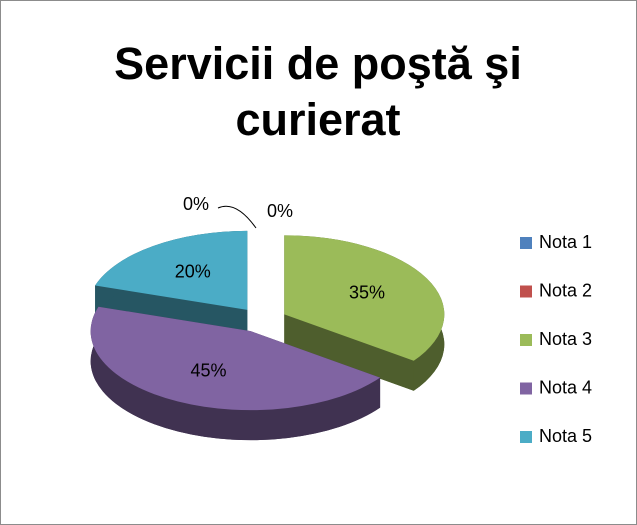 This screenshot has width=637, height=525. Describe the element at coordinates (565, 387) in the screenshot. I see `legend-label: Nota 4` at that location.